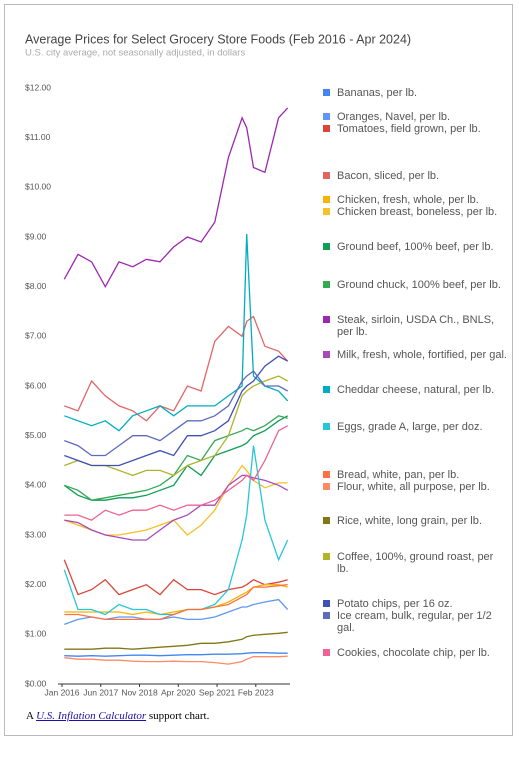 The width and height of the screenshot is (519, 758). I want to click on y-tick-label: $4.00, so click(36, 485).